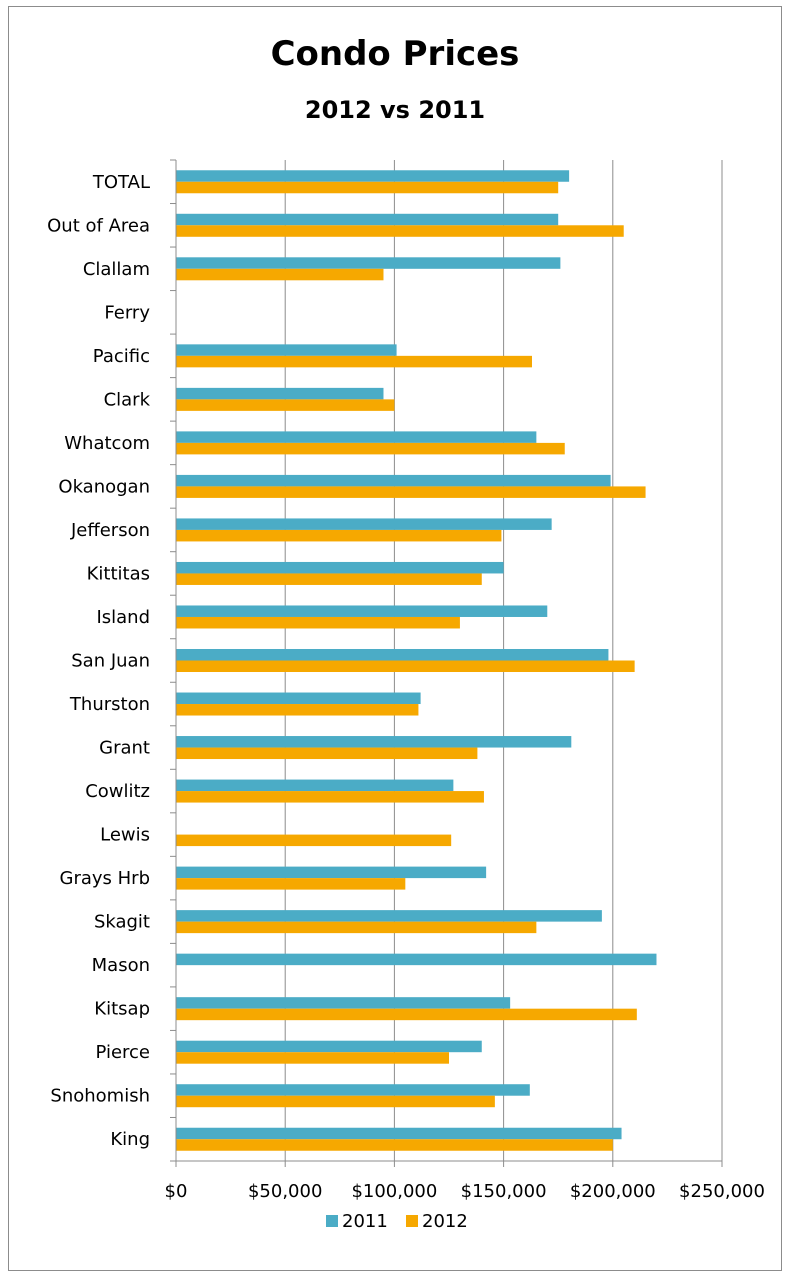 This screenshot has height=1281, width=792. I want to click on bar-2012-clallam, so click(280, 274).